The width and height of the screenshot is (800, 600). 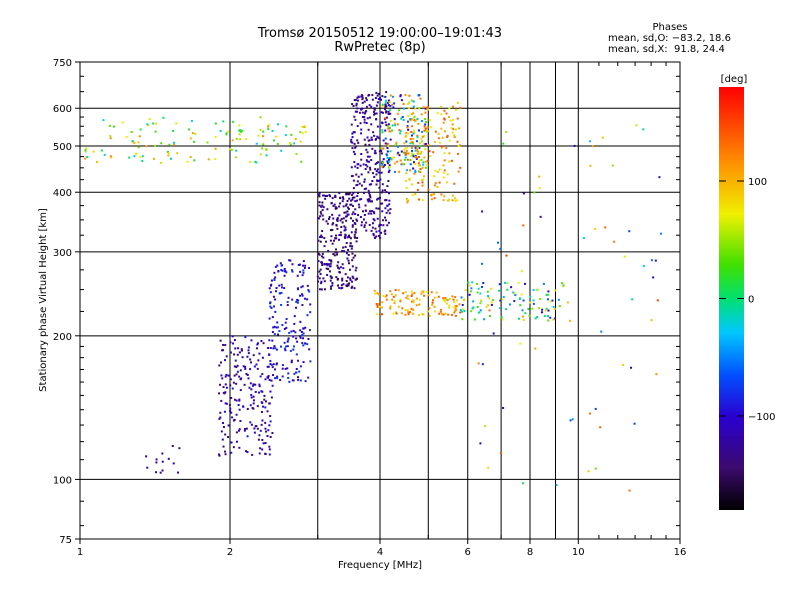 I want to click on x-tick-label: 16, so click(x=680, y=552).